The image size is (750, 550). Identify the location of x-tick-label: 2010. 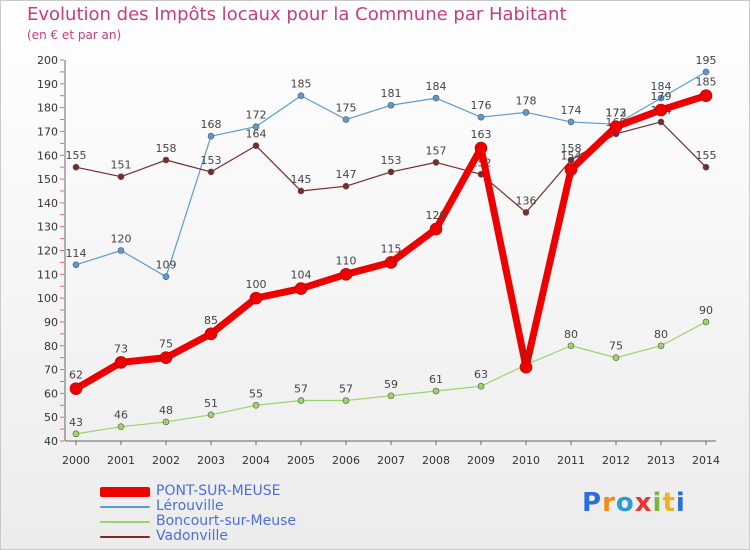
(526, 460).